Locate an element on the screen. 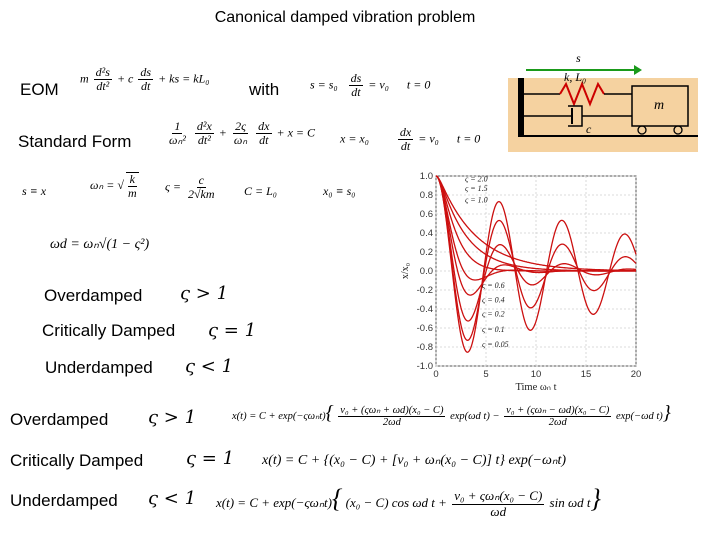 Image resolution: width=720 pixels, height=540 pixels. y-tick-label: 0.4 is located at coordinates (426, 233).